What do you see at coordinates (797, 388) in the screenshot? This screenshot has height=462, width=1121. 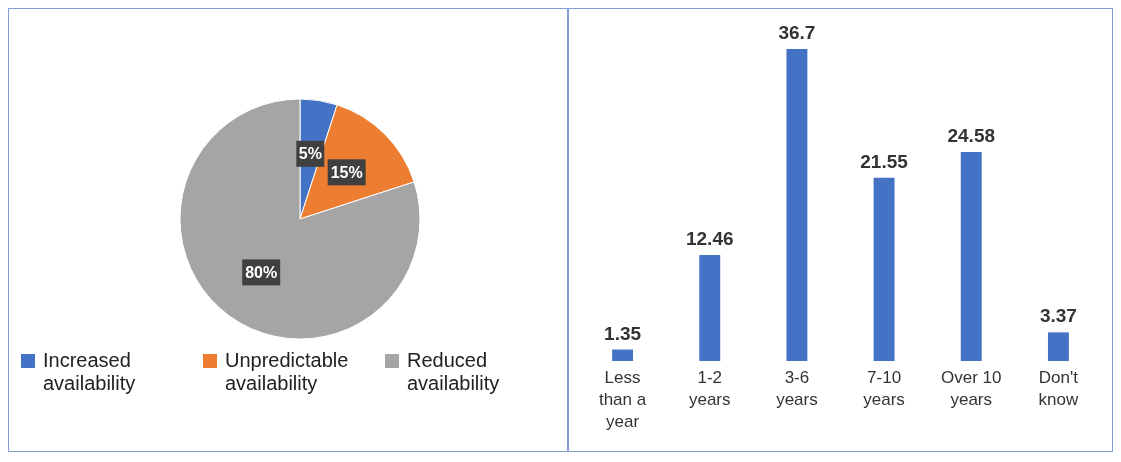 I see `x-tick-label: 3-6 years` at bounding box center [797, 388].